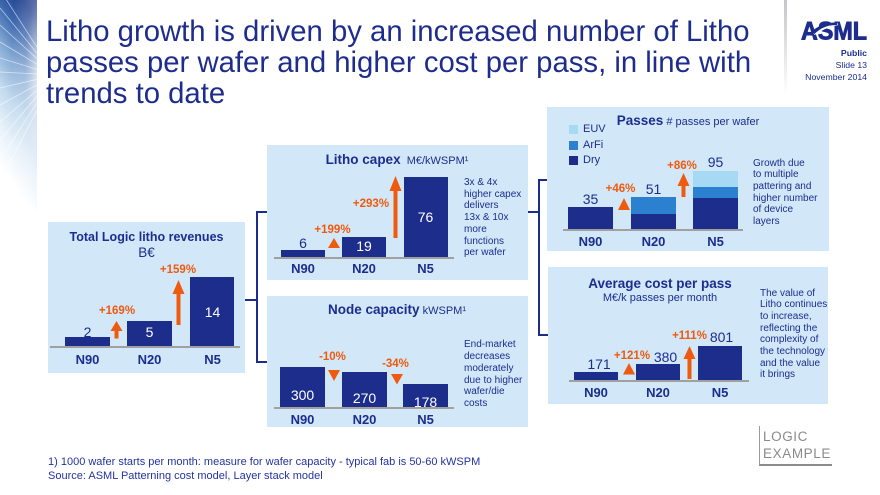 Image resolution: width=880 pixels, height=495 pixels. I want to click on svg-text: ASML, so click(834, 30).